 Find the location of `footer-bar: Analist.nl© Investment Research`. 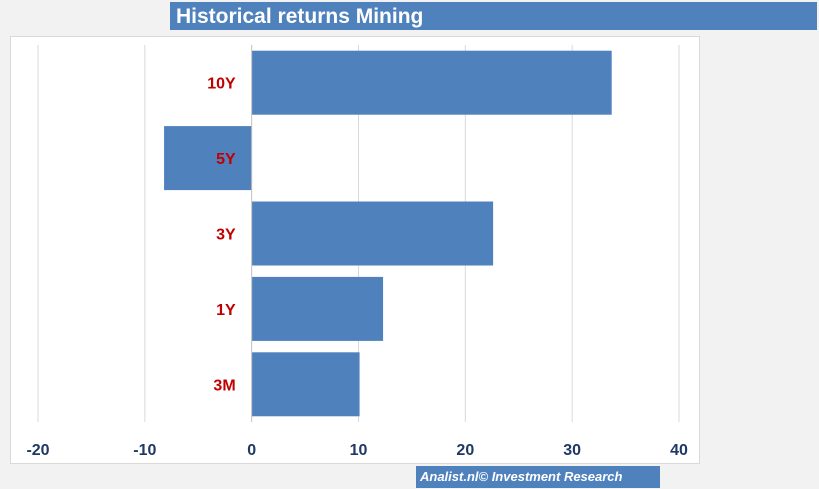

footer-bar: Analist.nl© Investment Research is located at coordinates (538, 477).